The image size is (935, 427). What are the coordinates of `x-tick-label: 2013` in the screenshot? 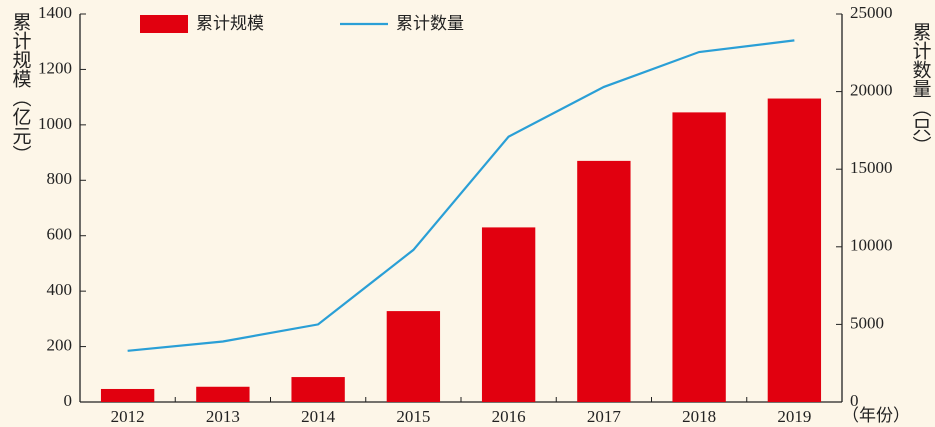 It's located at (223, 416).